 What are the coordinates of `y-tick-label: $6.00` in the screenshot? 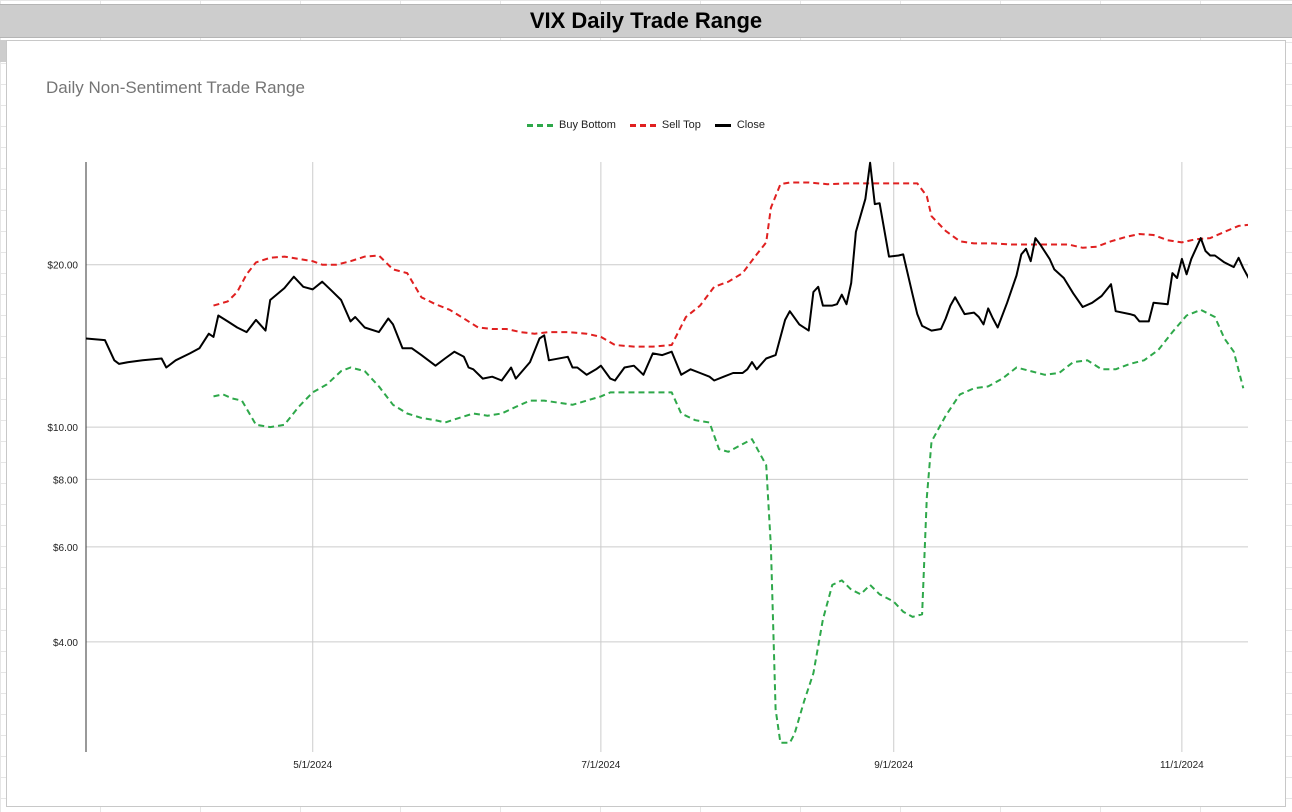 It's located at (65, 548).